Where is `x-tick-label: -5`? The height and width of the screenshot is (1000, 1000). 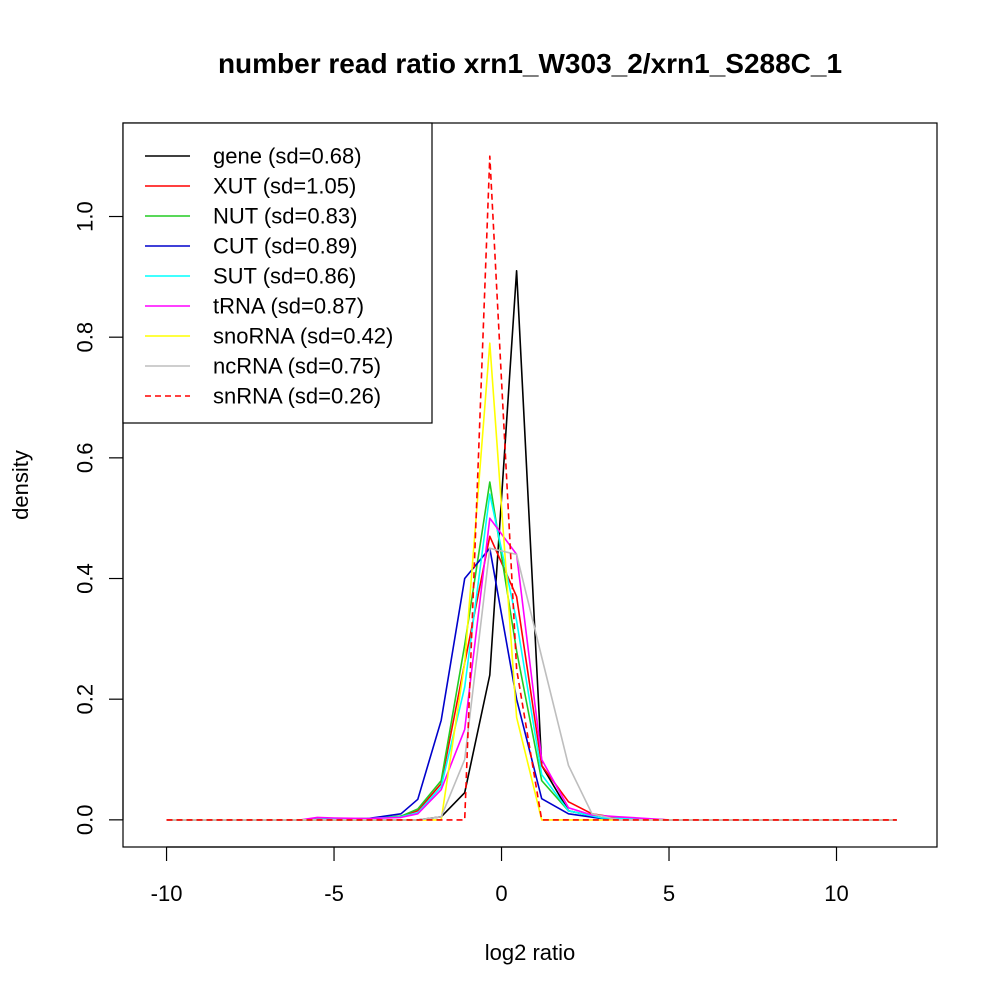 x-tick-label: -5 is located at coordinates (334, 893).